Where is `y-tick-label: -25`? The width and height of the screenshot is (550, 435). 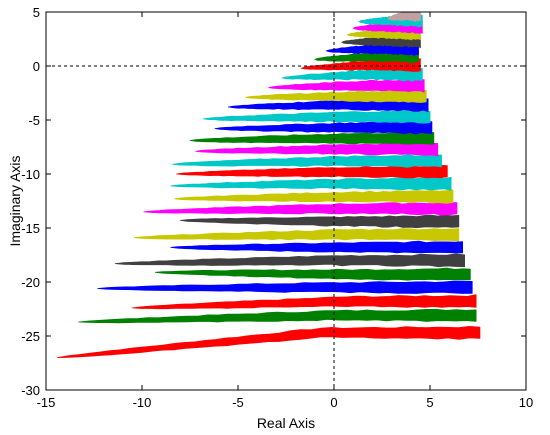 y-tick-label: -25 is located at coordinates (30, 336).